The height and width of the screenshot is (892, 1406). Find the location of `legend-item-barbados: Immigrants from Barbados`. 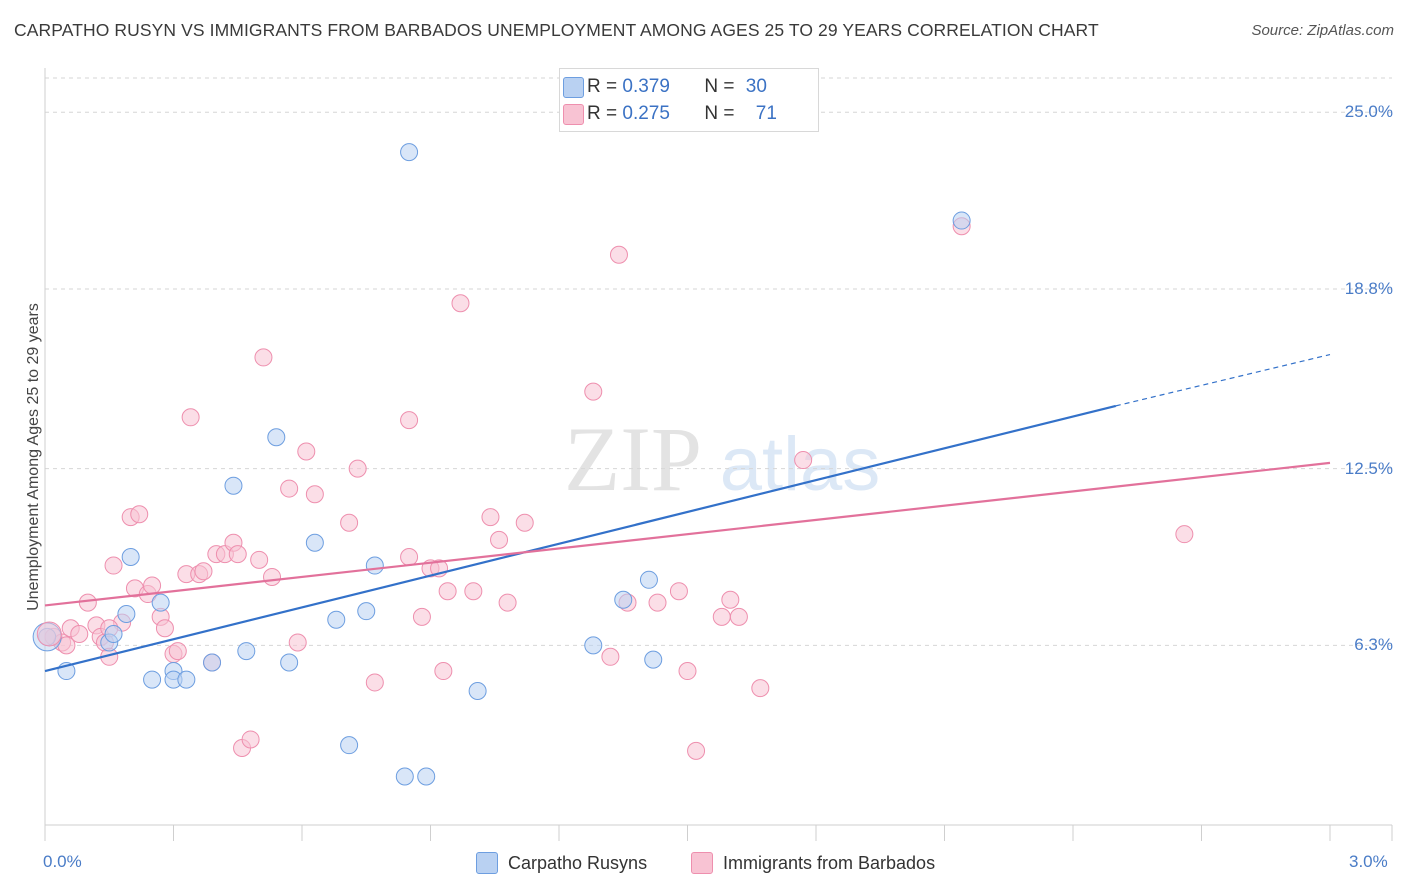

legend-item-barbados: Immigrants from Barbados is located at coordinates (813, 863).